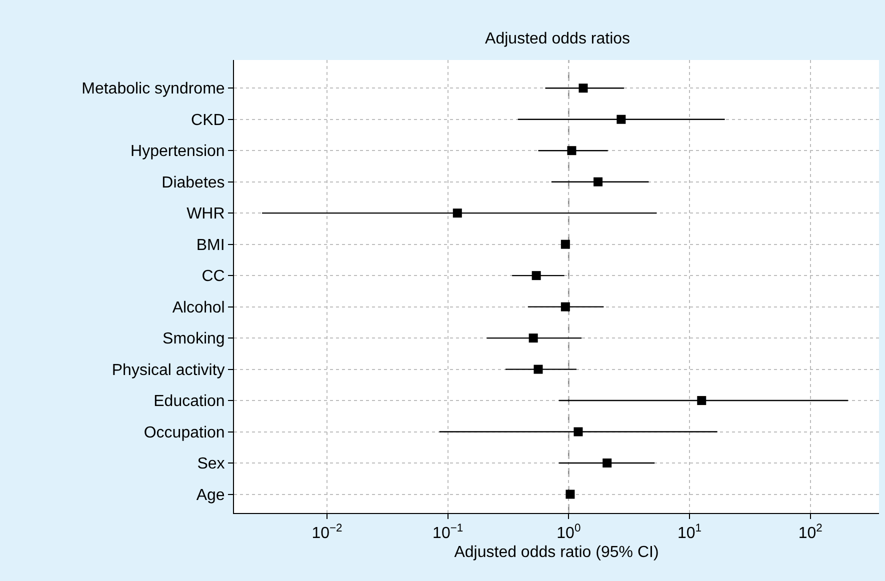 This screenshot has height=581, width=885. I want to click on y-tick-label: CKD, so click(208, 120).